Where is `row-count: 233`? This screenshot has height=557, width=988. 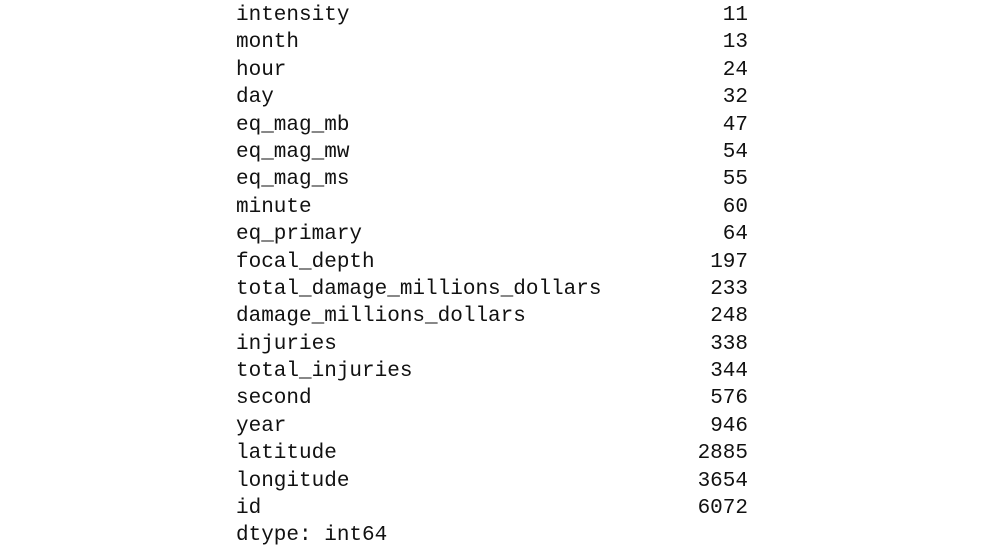 row-count: 233 is located at coordinates (729, 289).